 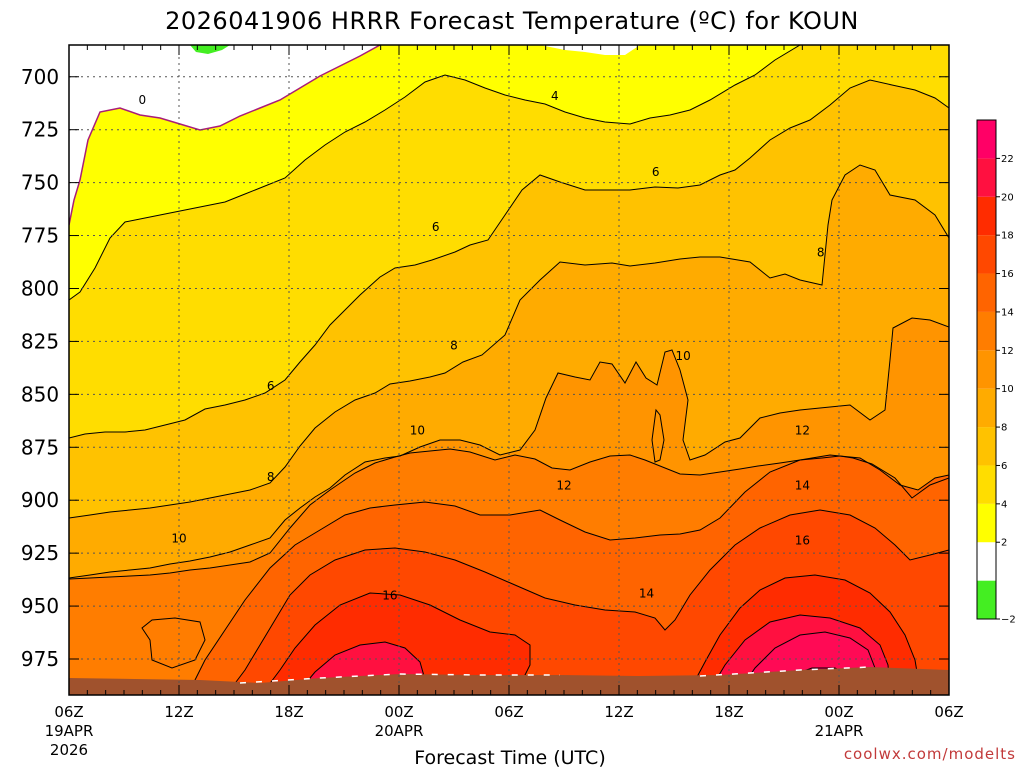 What do you see at coordinates (40, 341) in the screenshot?
I see `y-tick-label: 825` at bounding box center [40, 341].